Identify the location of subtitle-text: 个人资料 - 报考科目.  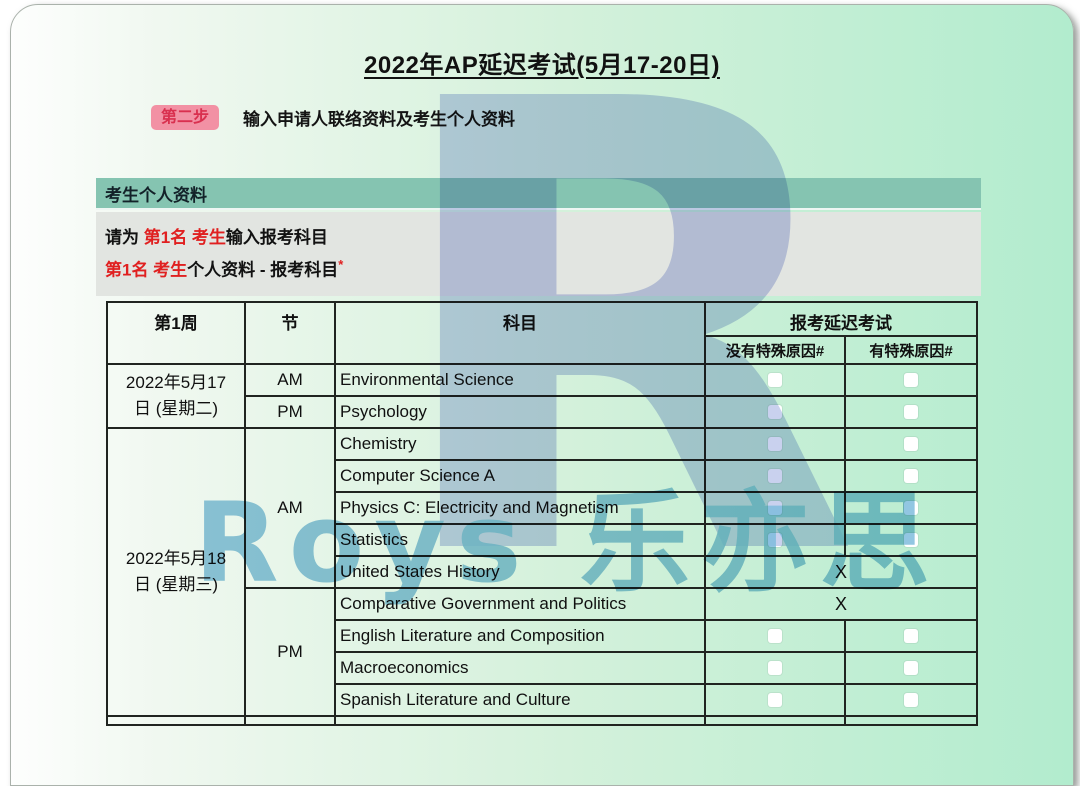
(263, 271).